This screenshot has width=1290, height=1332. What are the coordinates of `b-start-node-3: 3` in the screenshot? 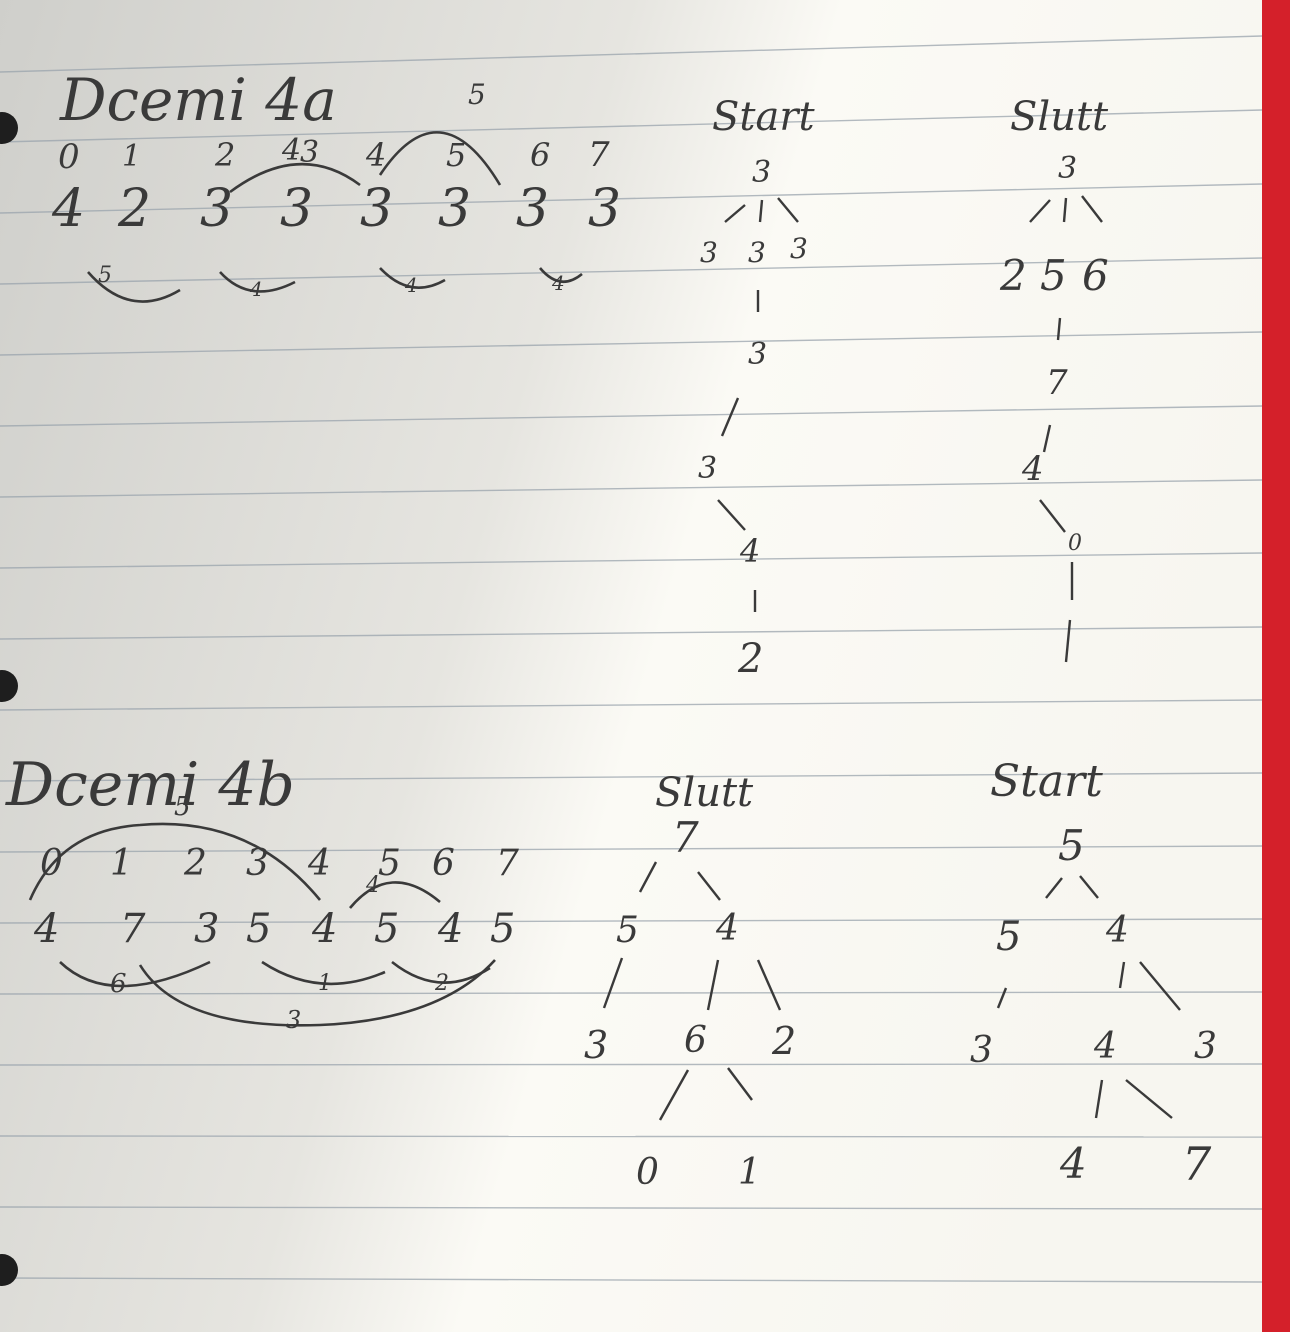 It's located at (981, 1050).